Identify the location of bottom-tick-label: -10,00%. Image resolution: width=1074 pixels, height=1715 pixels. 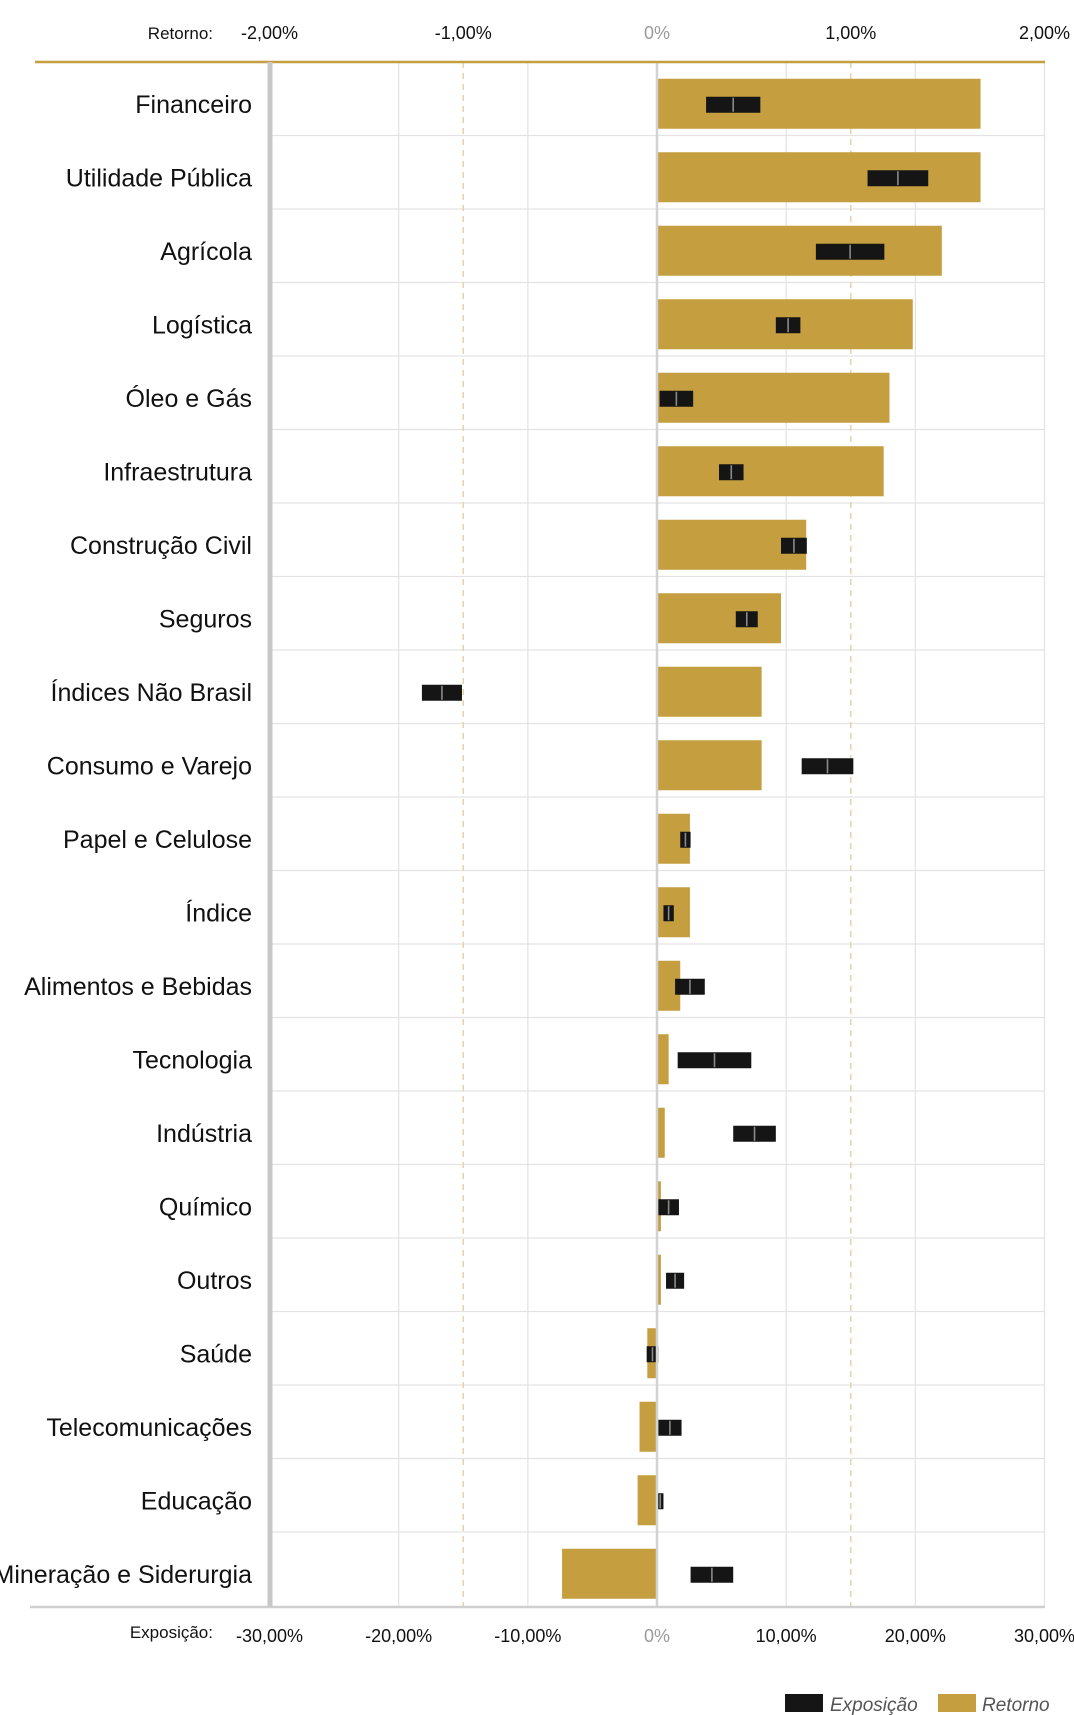
(527, 1636).